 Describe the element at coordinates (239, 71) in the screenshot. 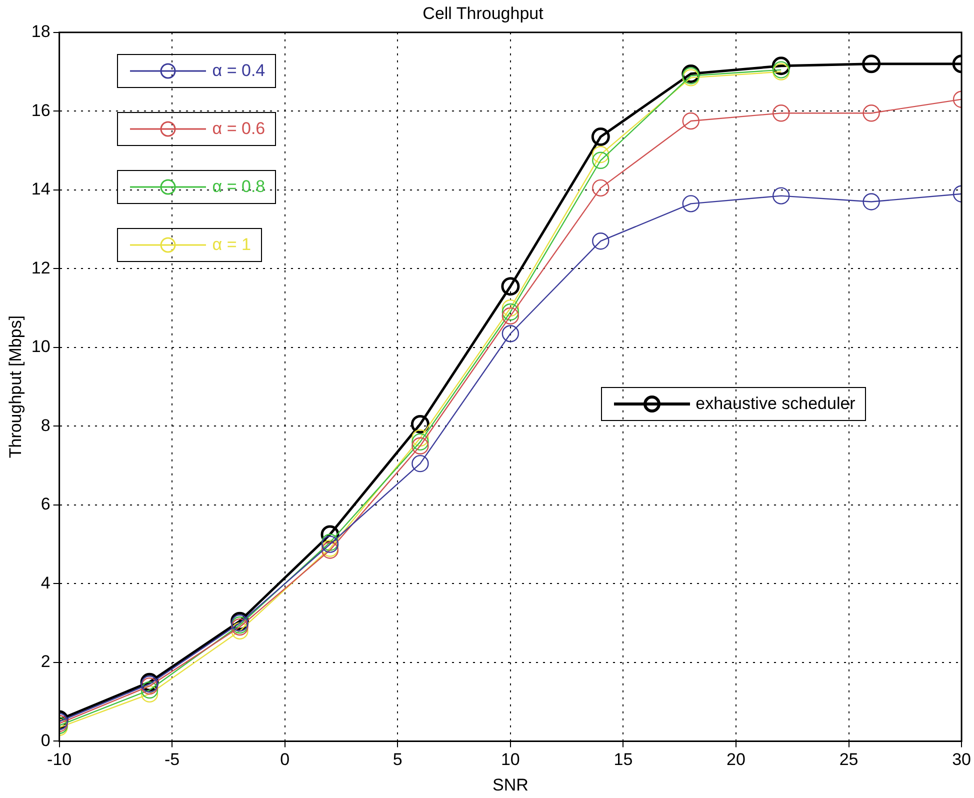

I see `legend-label: α = 0.4` at that location.